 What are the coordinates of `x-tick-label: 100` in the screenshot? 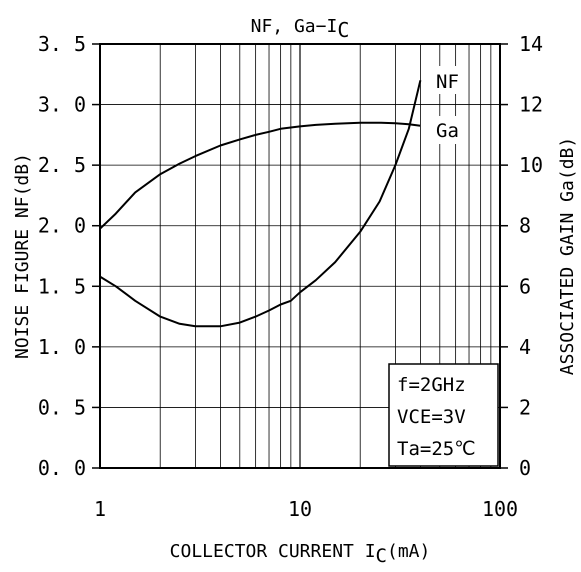 It's located at (500, 509).